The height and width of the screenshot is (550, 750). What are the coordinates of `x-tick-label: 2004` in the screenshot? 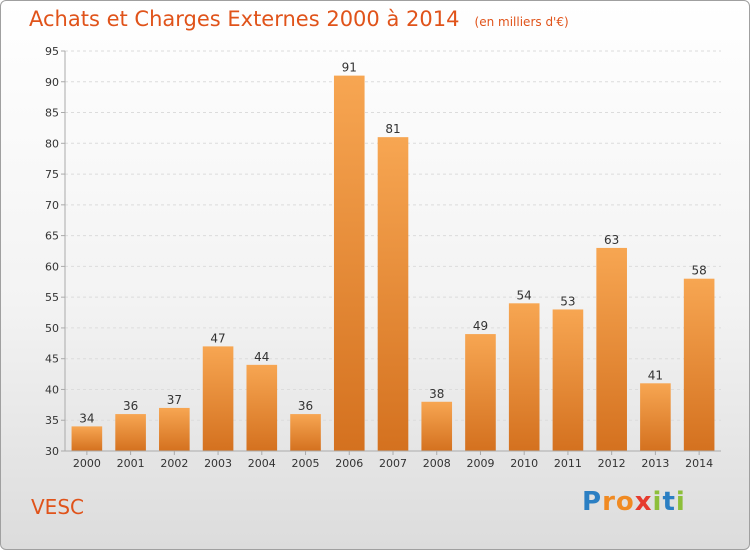 It's located at (262, 463).